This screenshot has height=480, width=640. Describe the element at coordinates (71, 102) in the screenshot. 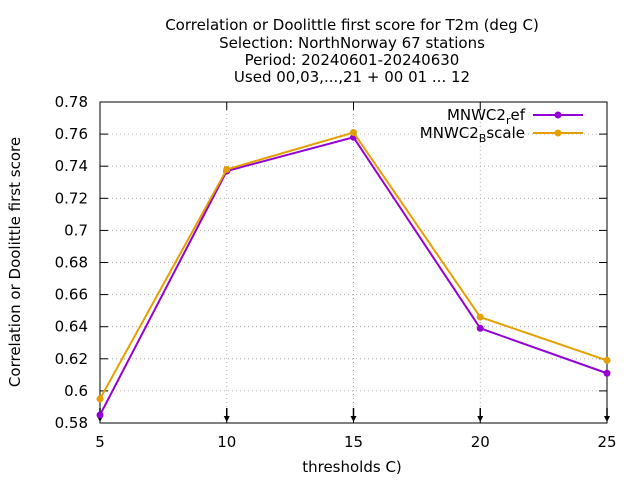

I see `y-tick-label: 0.78` at that location.